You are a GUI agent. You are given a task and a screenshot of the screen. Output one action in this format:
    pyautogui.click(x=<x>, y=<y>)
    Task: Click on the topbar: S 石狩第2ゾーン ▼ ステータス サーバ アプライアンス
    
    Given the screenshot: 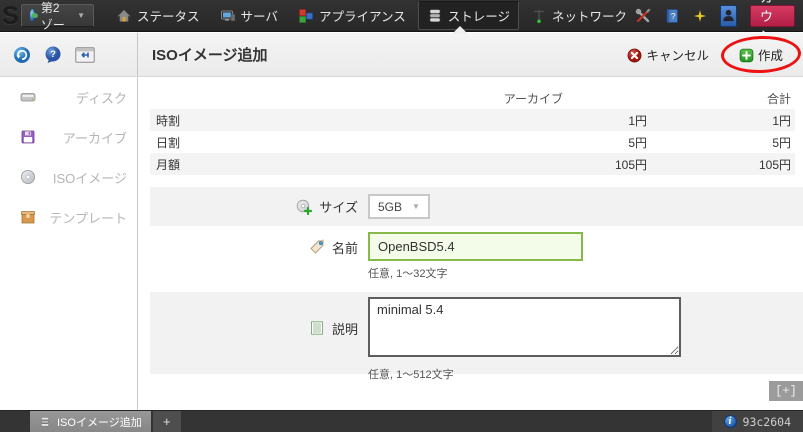 What is the action you would take?
    pyautogui.click(x=401, y=31)
    